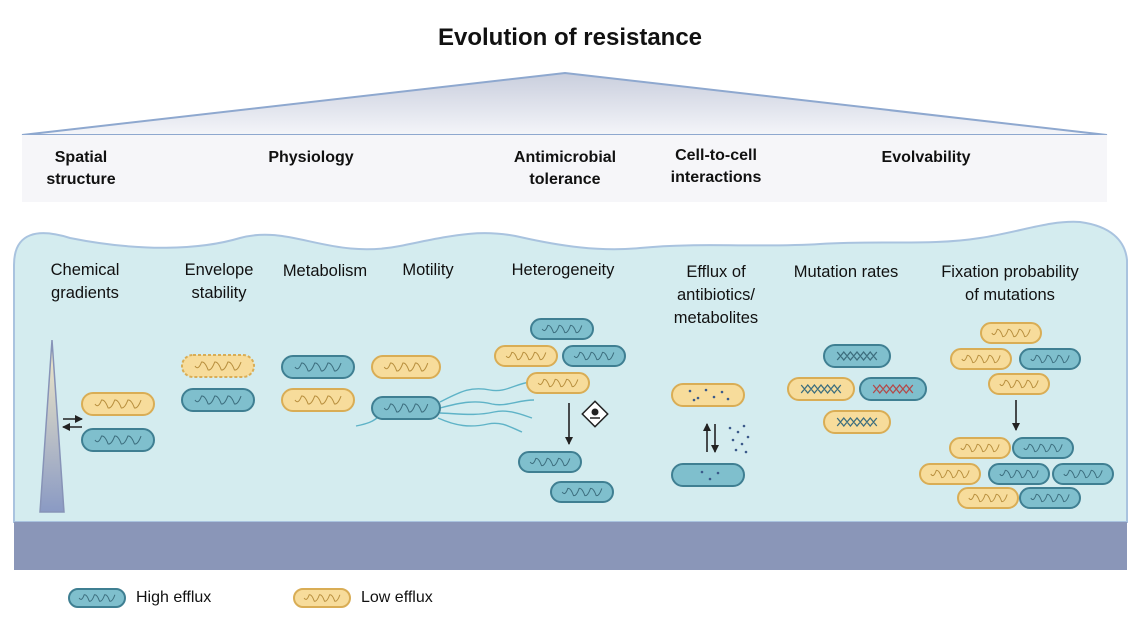 The height and width of the screenshot is (618, 1140). Describe the element at coordinates (219, 282) in the screenshot. I see `label-envelope-stability: Envelope stability` at that location.